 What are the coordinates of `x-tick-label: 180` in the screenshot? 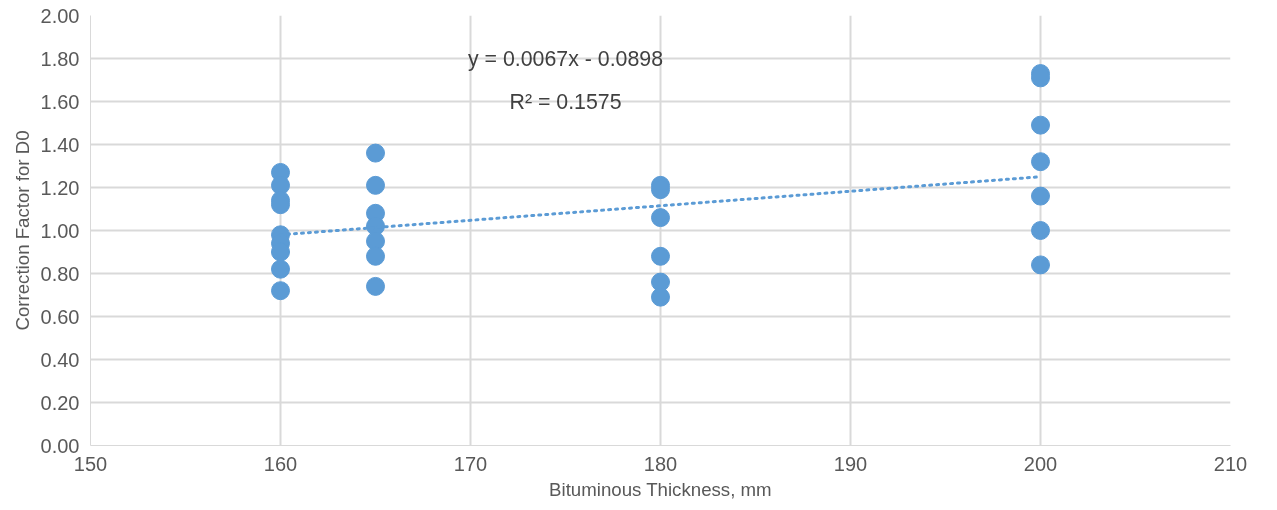 It's located at (660, 463).